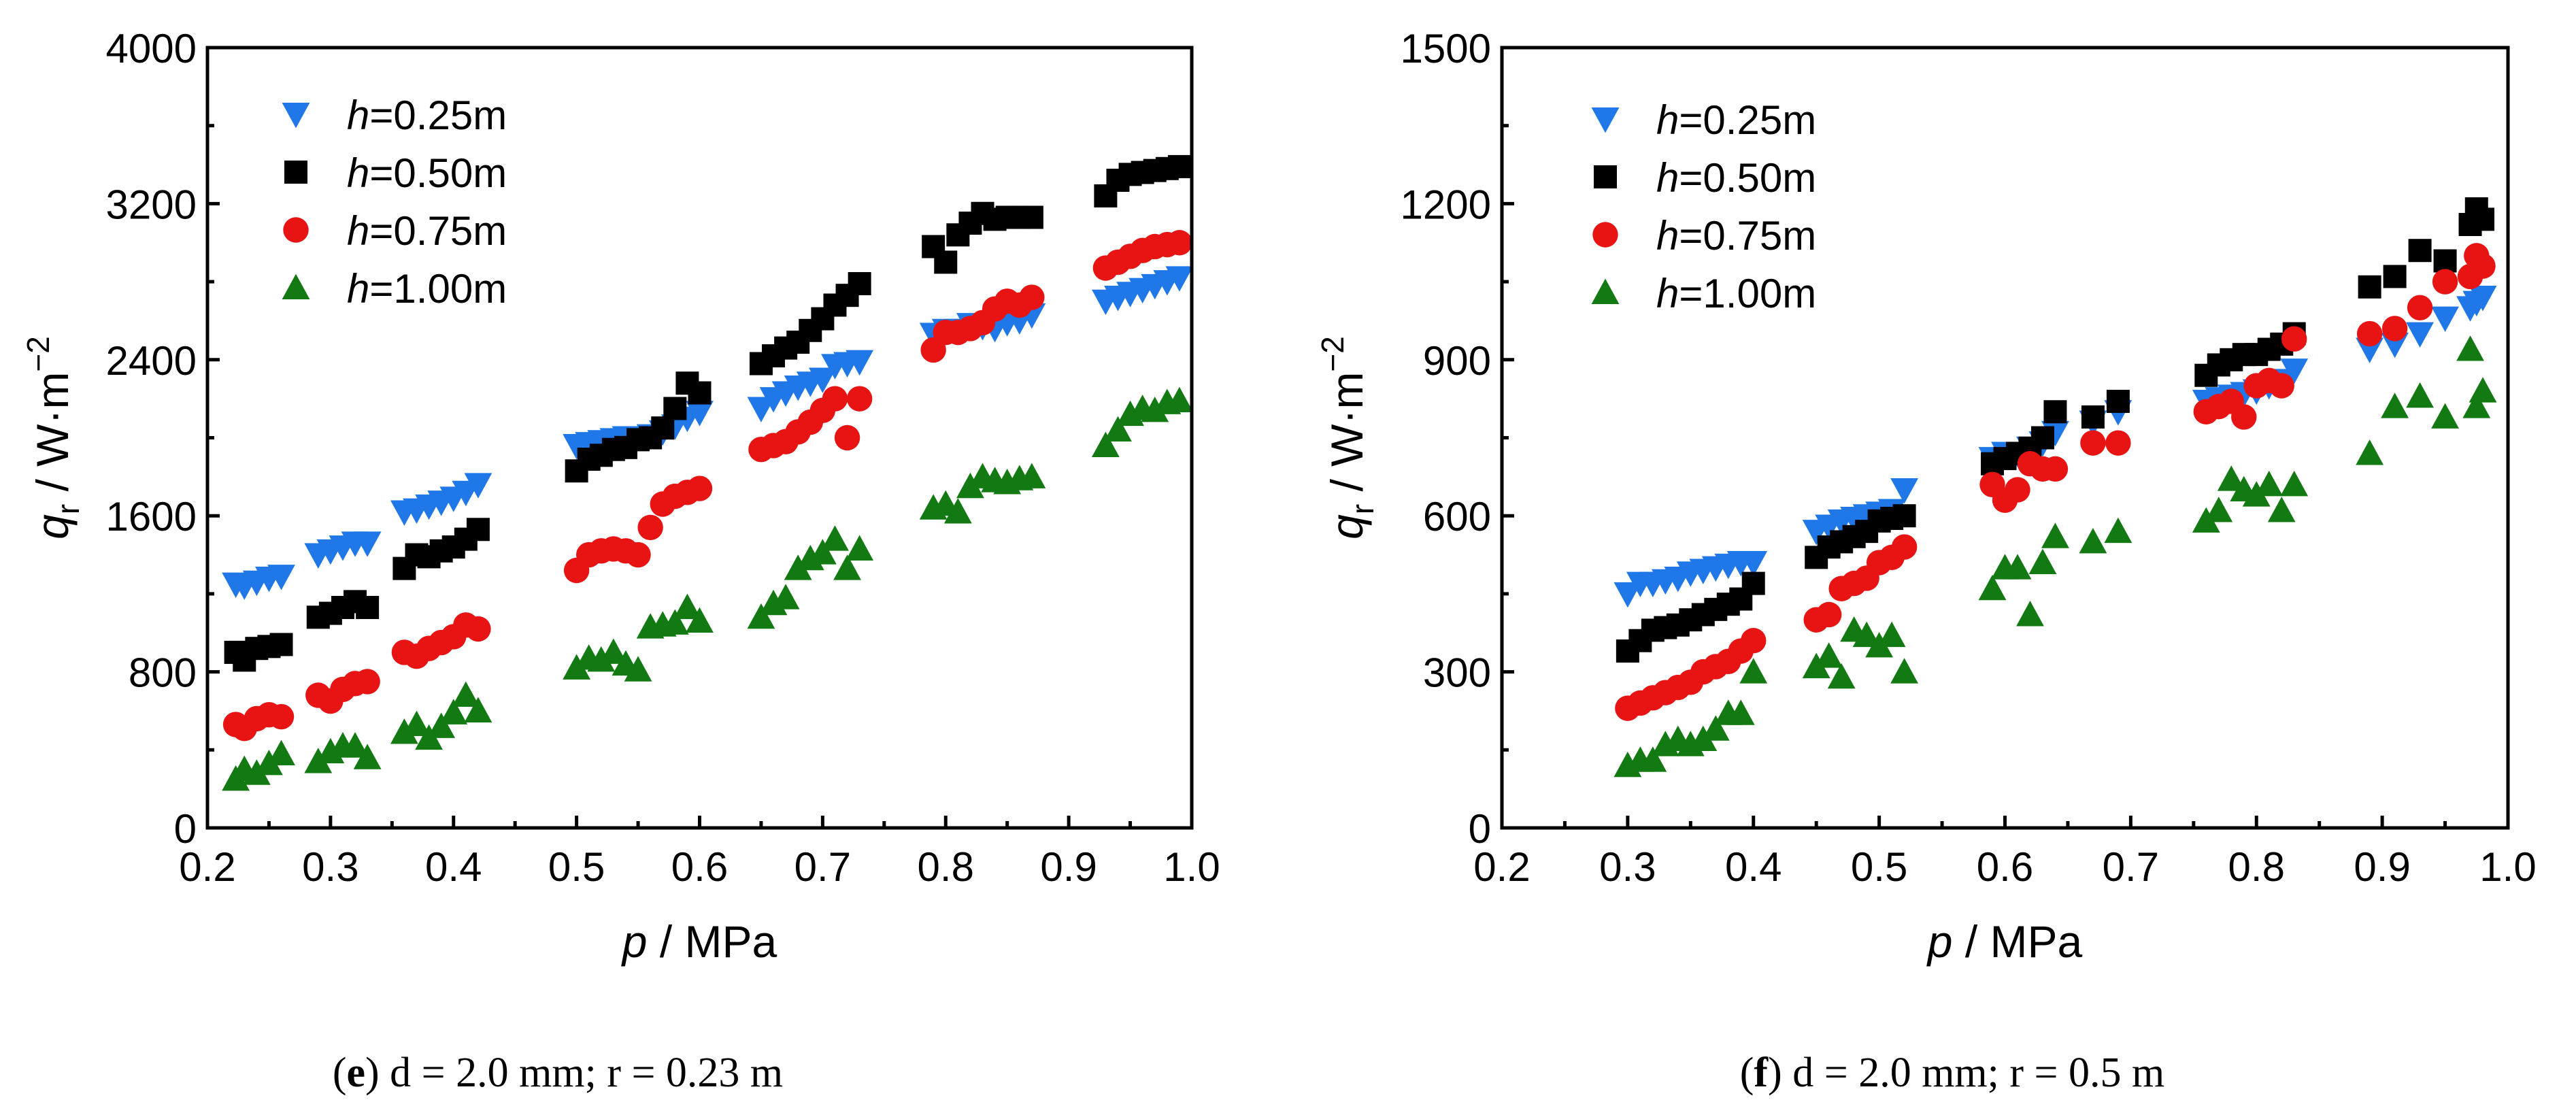 The height and width of the screenshot is (1100, 2576). Describe the element at coordinates (708, 433) in the screenshot. I see `series-triangle-down` at that location.